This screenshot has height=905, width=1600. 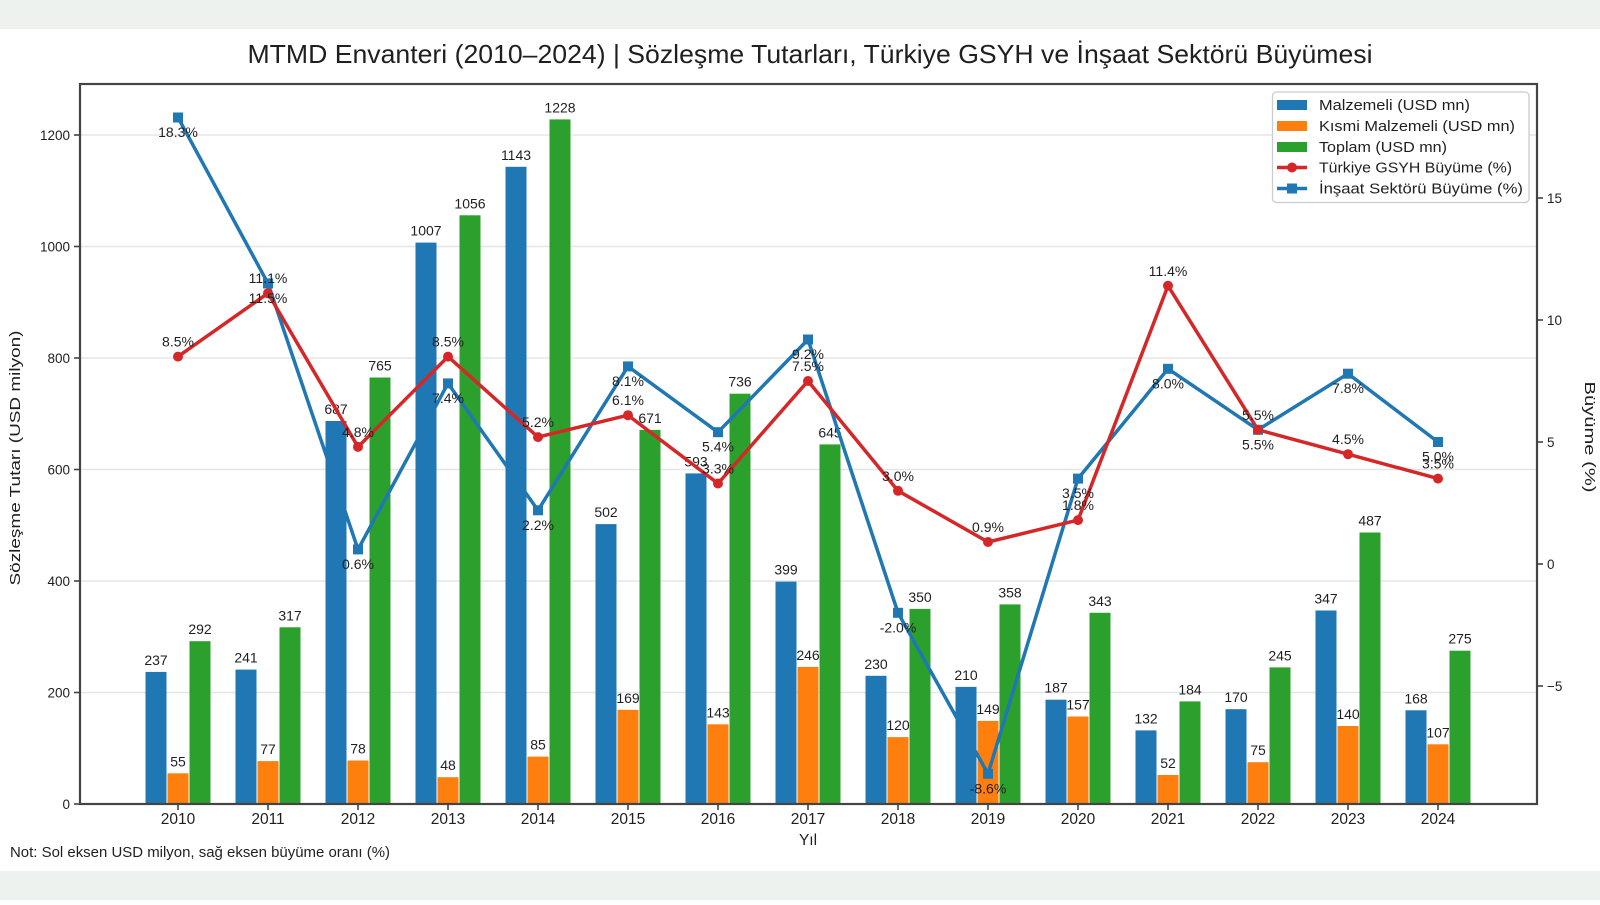 I want to click on svg-text: 143, so click(x=718, y=712).